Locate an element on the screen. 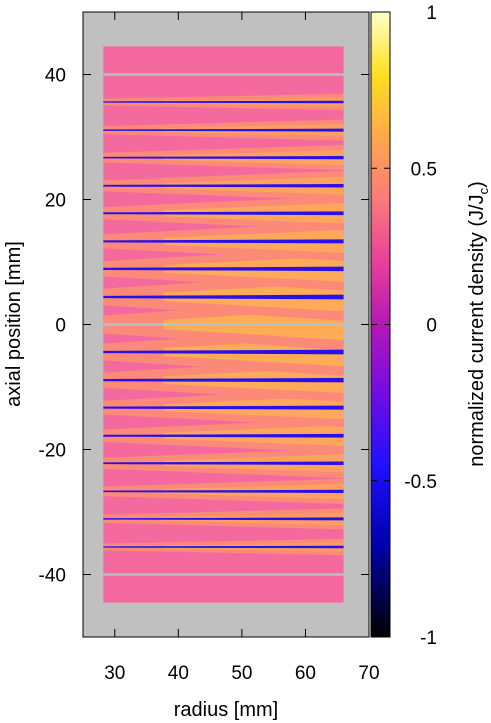 Image resolution: width=491 pixels, height=723 pixels. colorbar-title: normalized current density (J/Jc) is located at coordinates (478, 324).